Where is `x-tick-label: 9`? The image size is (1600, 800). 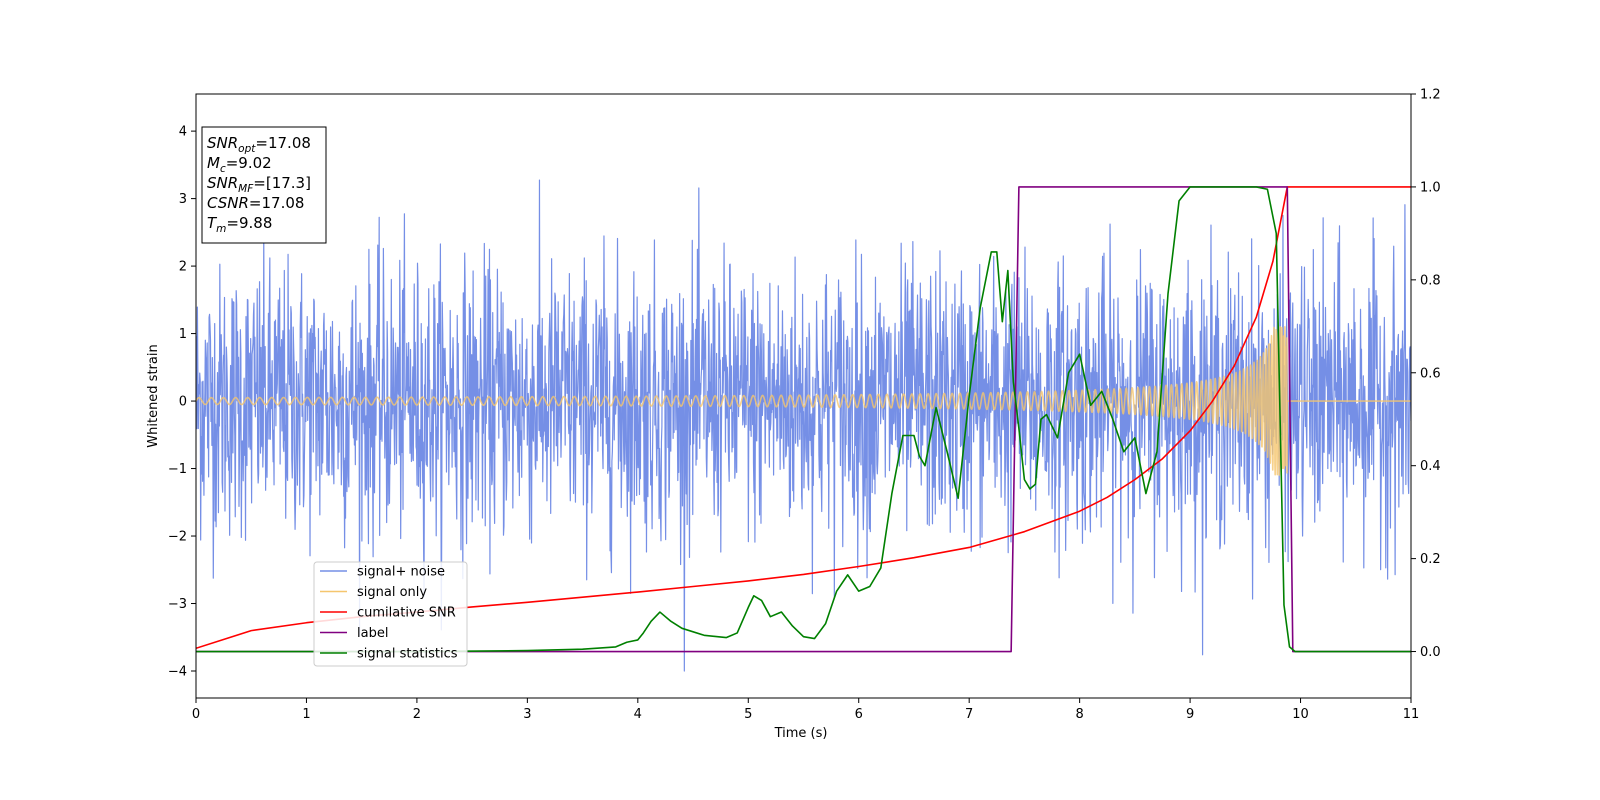 x-tick-label: 9 is located at coordinates (1190, 714).